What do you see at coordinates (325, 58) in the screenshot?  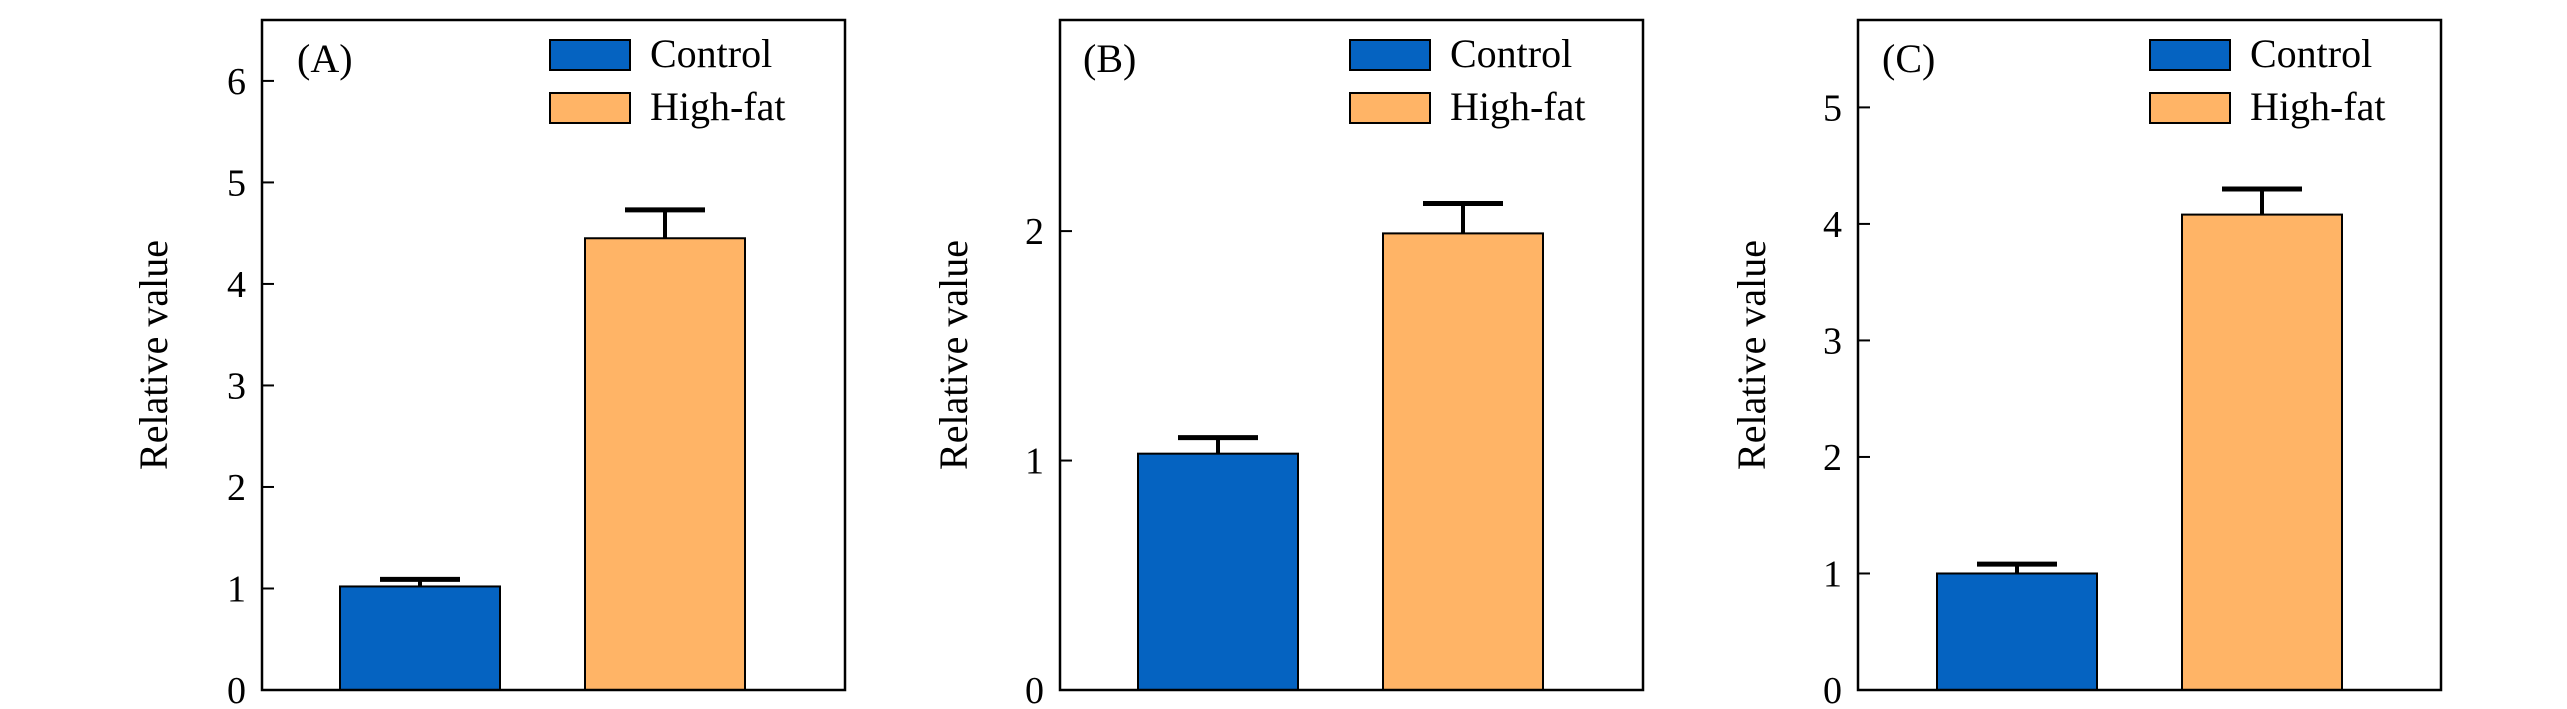 I see `panel-label: (A)` at bounding box center [325, 58].